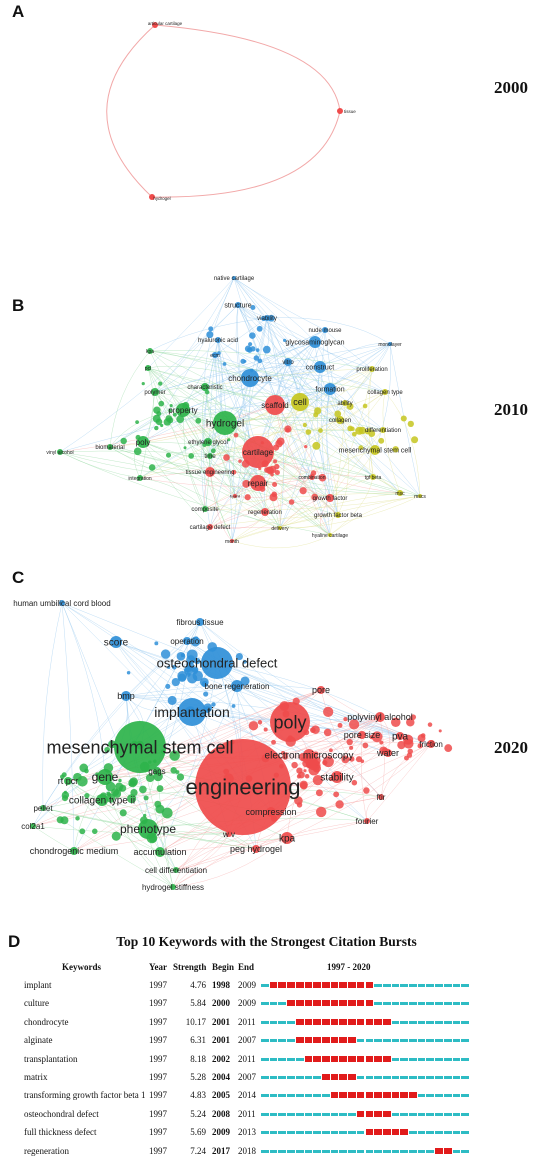 Image resolution: width=533 pixels, height=1161 pixels. Describe the element at coordinates (218, 341) in the screenshot. I see `label-hyaluronic-acid: hyaluronic acid` at that location.